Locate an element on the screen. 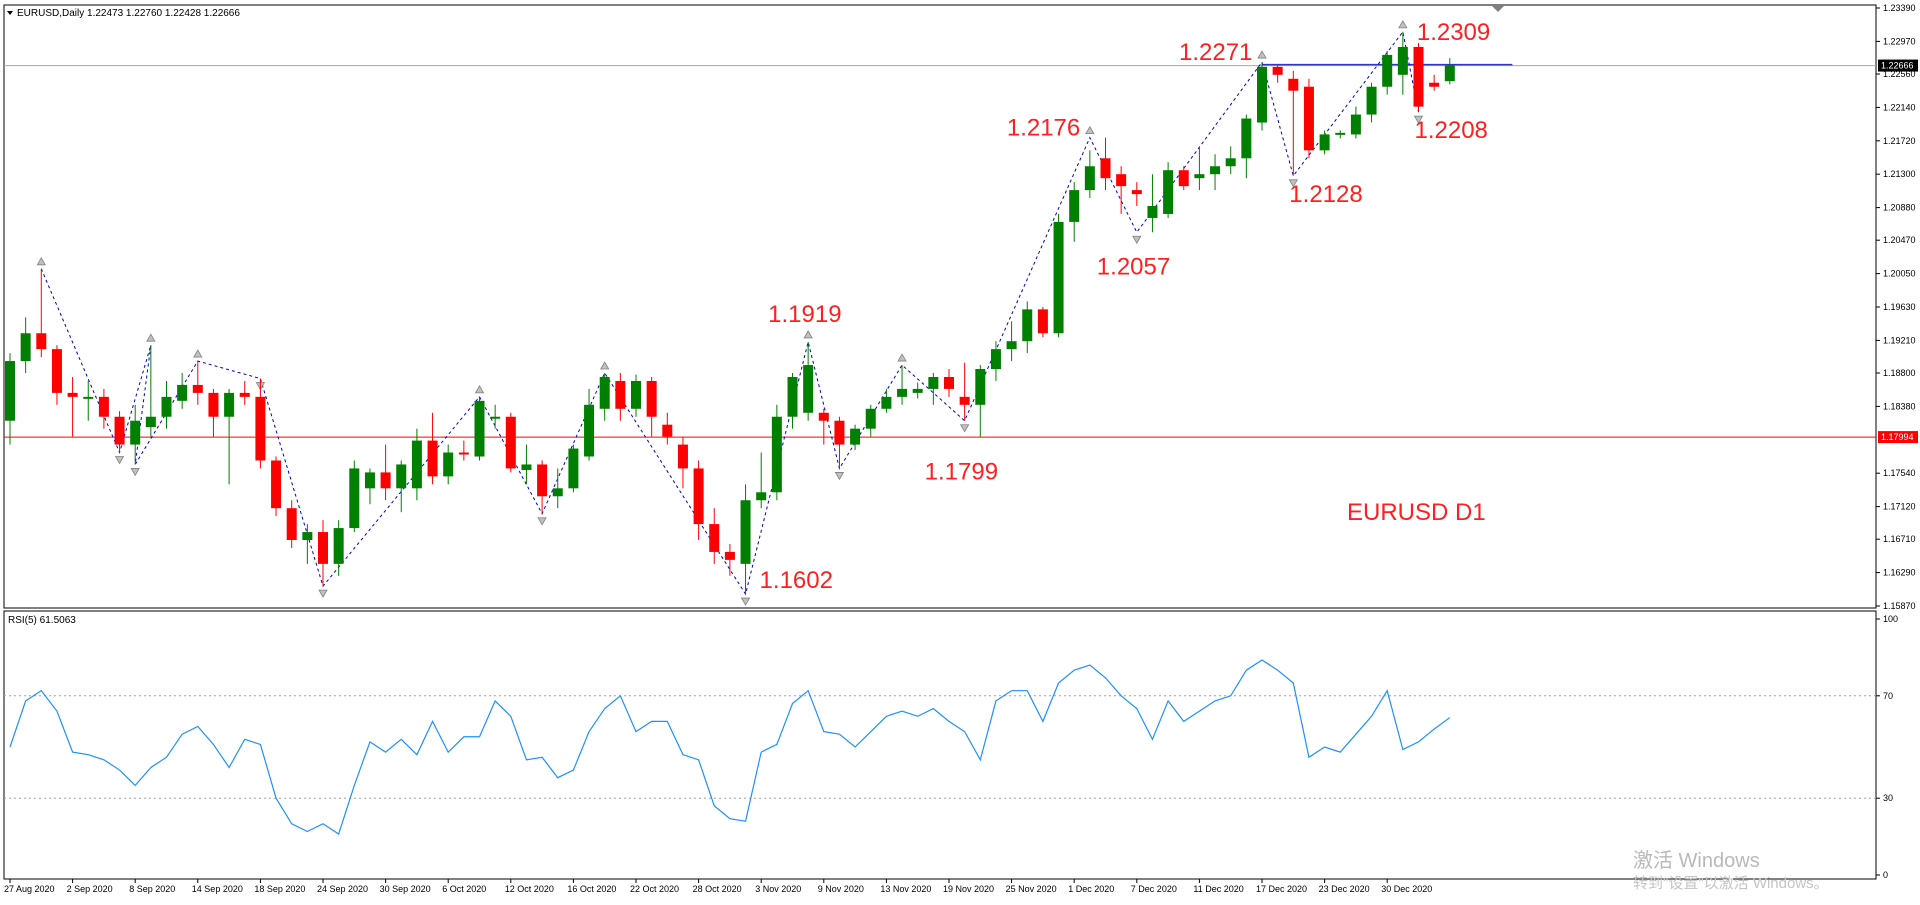 This screenshot has width=1920, height=905. price-tick-label: 1.15870 is located at coordinates (1899, 606).